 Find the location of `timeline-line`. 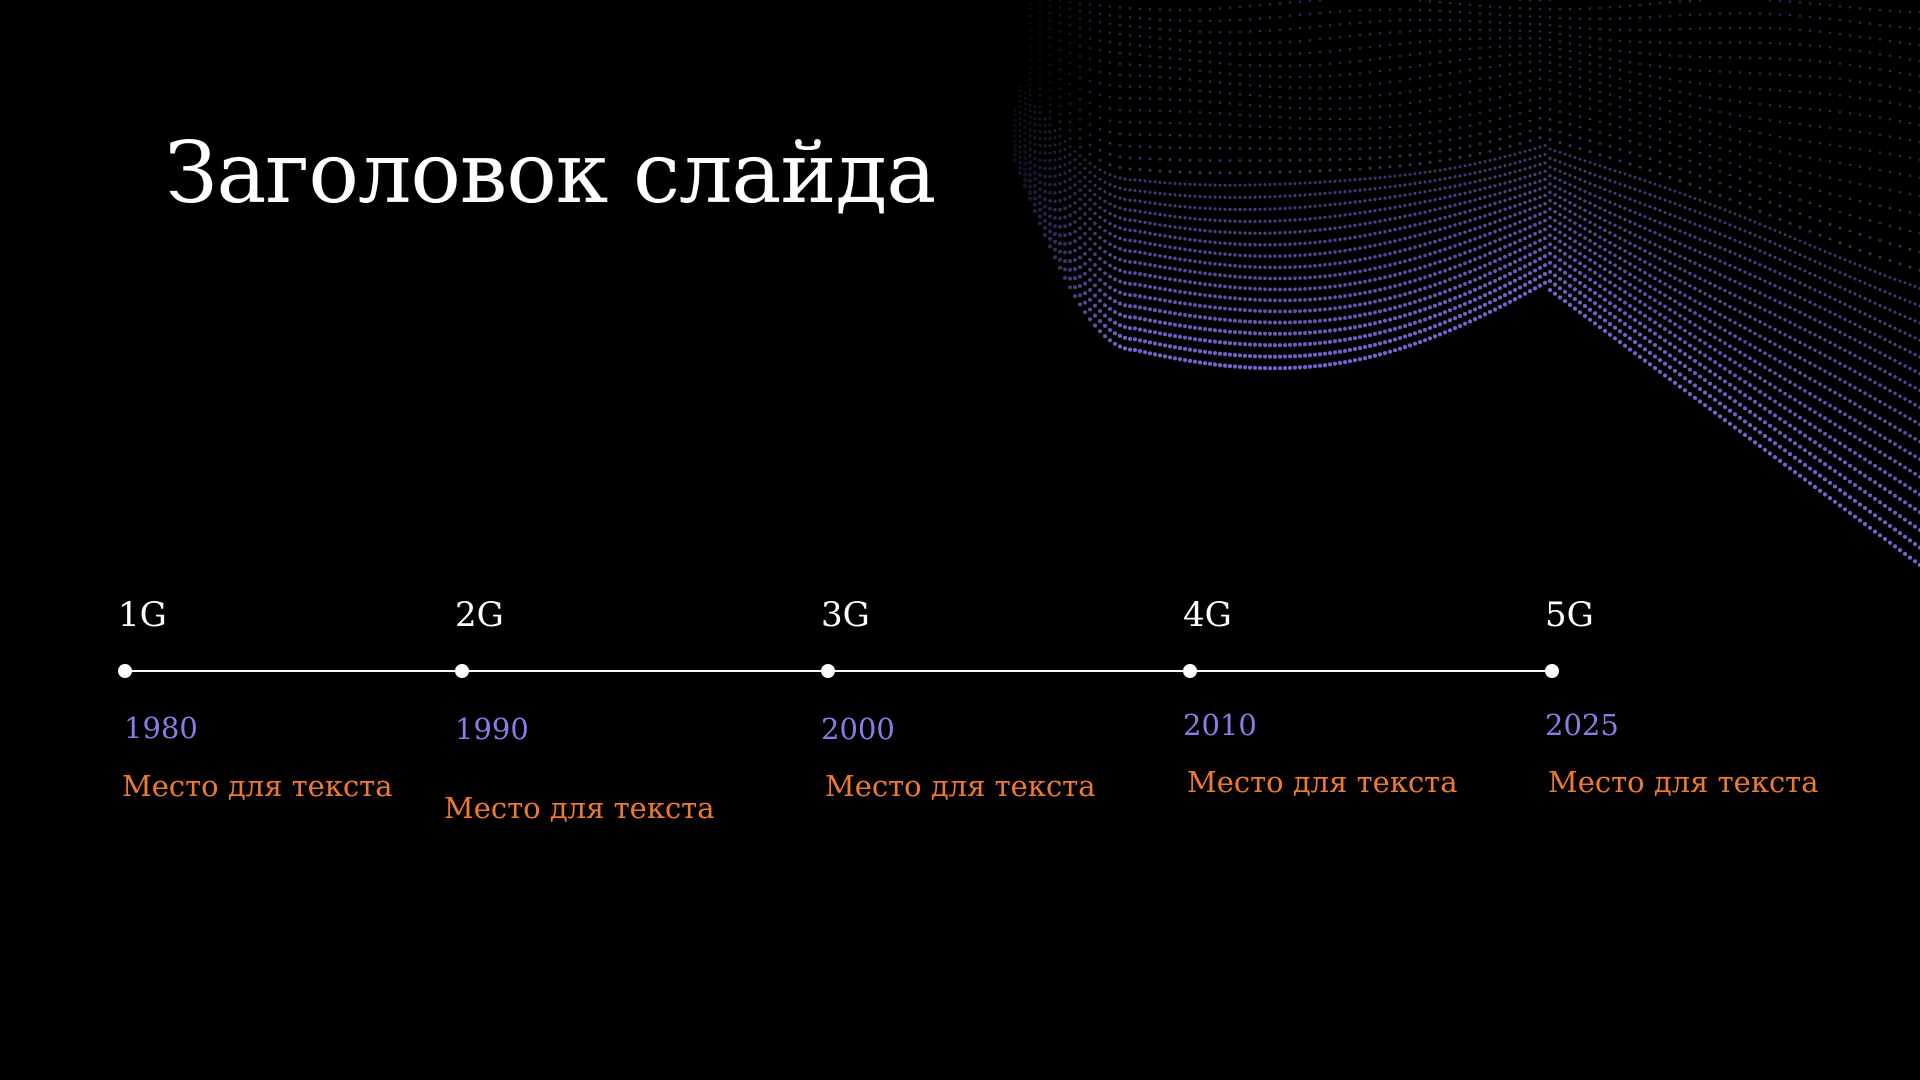

timeline-line is located at coordinates (838, 671).